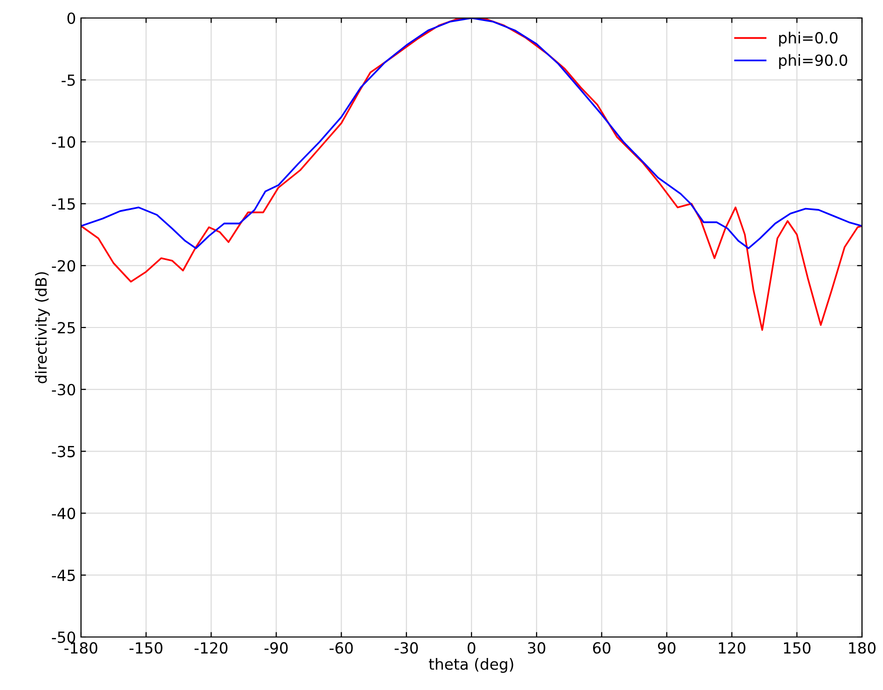 The width and height of the screenshot is (883, 690). Describe the element at coordinates (537, 648) in the screenshot. I see `x-tick-label: 30` at that location.